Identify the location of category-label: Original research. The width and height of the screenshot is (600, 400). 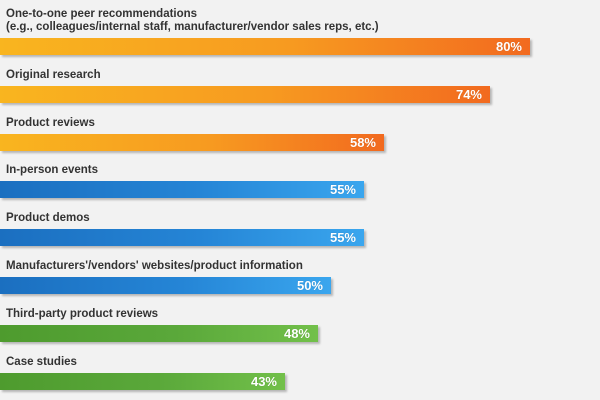
(53, 75).